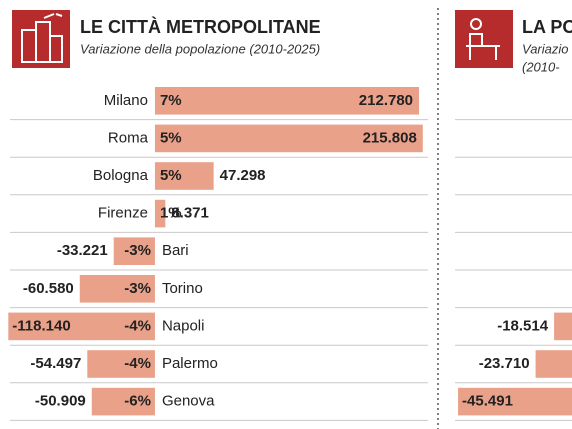 The image size is (572, 429). I want to click on category-label: Genova, so click(188, 401).